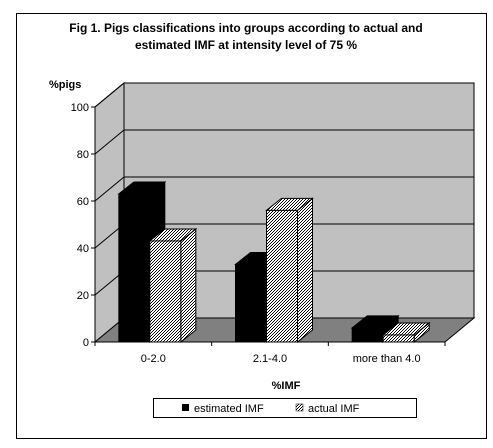 The height and width of the screenshot is (448, 493). I want to click on y-axis-title: %pigs, so click(65, 85).